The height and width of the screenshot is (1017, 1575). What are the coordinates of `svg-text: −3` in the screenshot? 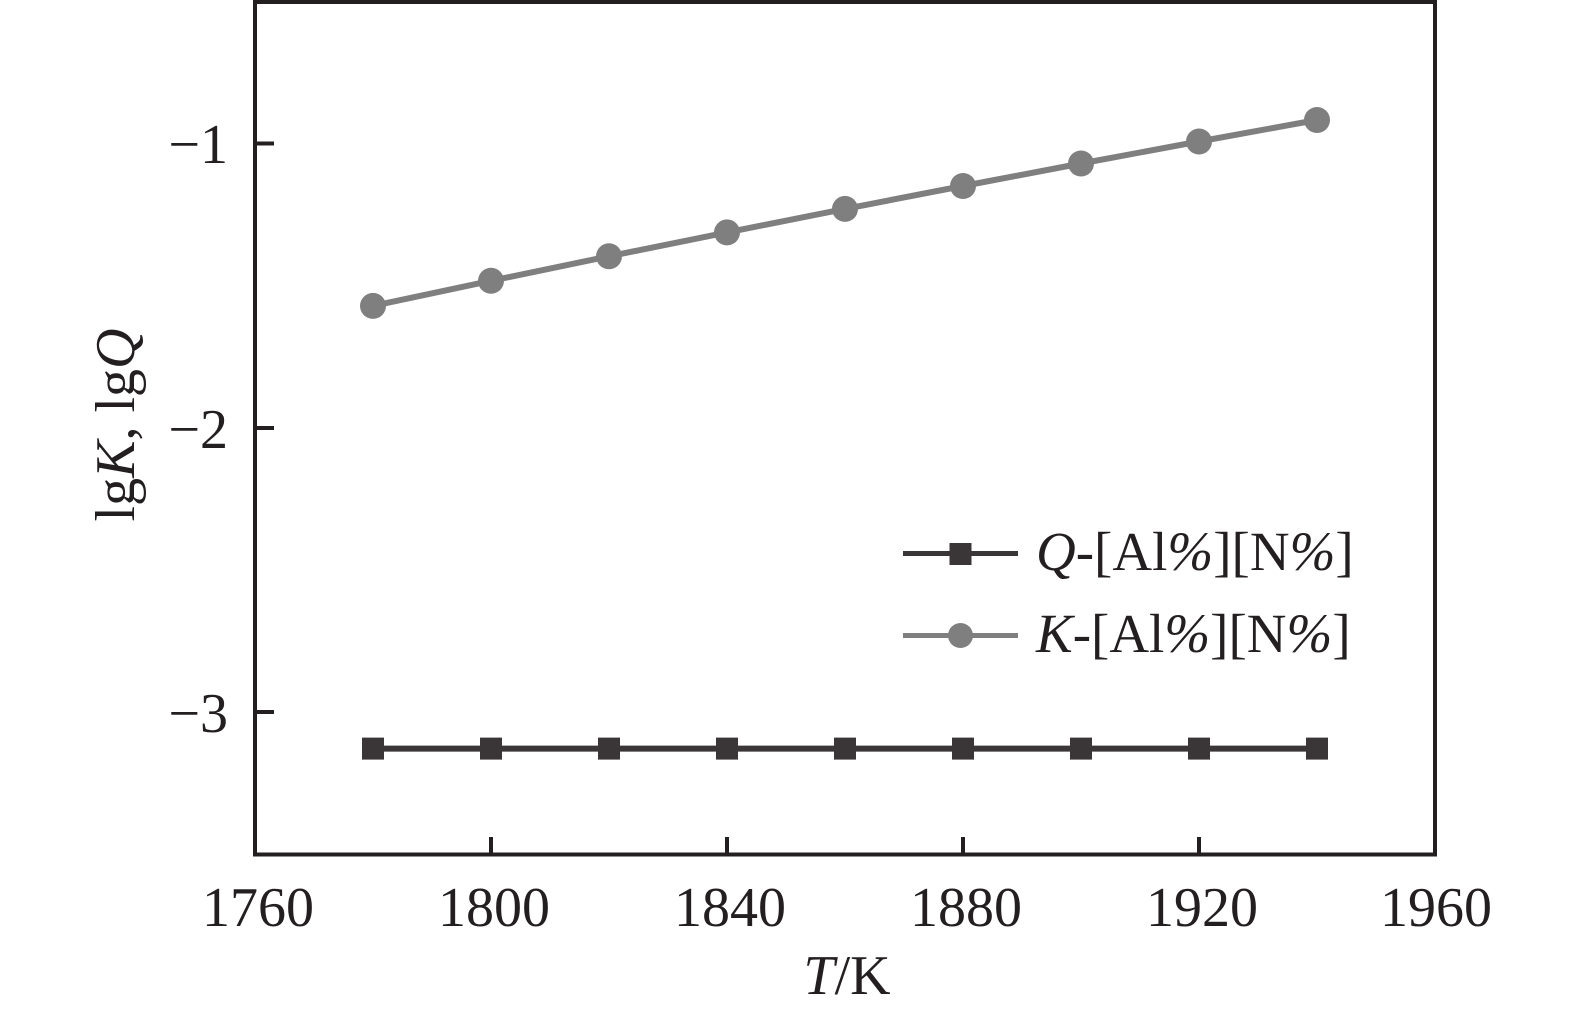 It's located at (198, 714).